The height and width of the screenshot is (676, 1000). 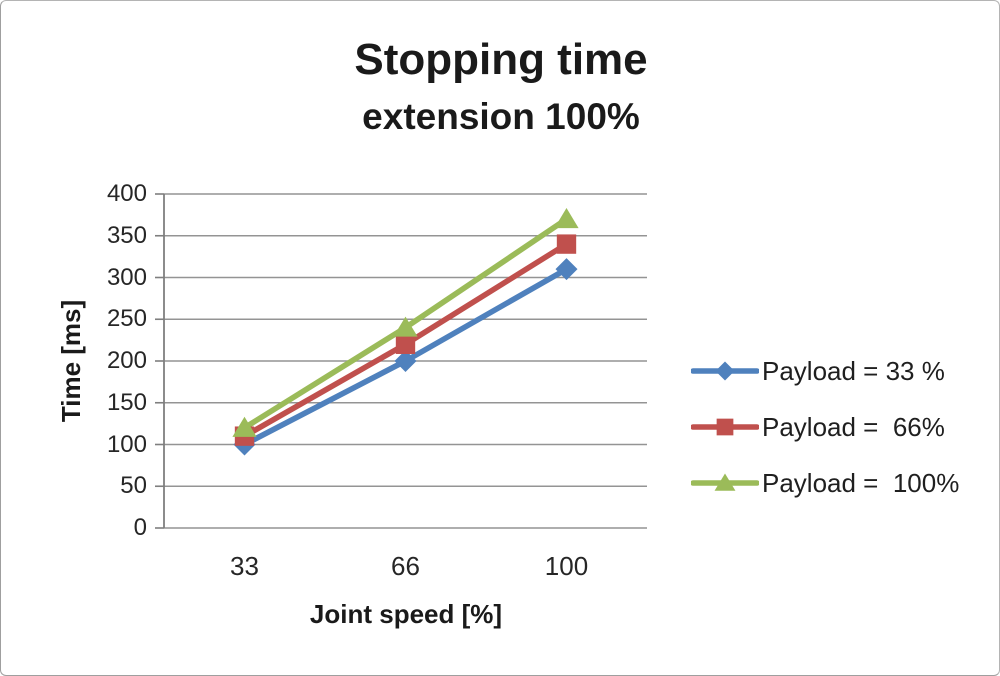 I want to click on y-tick-label: 0, so click(x=140, y=527).